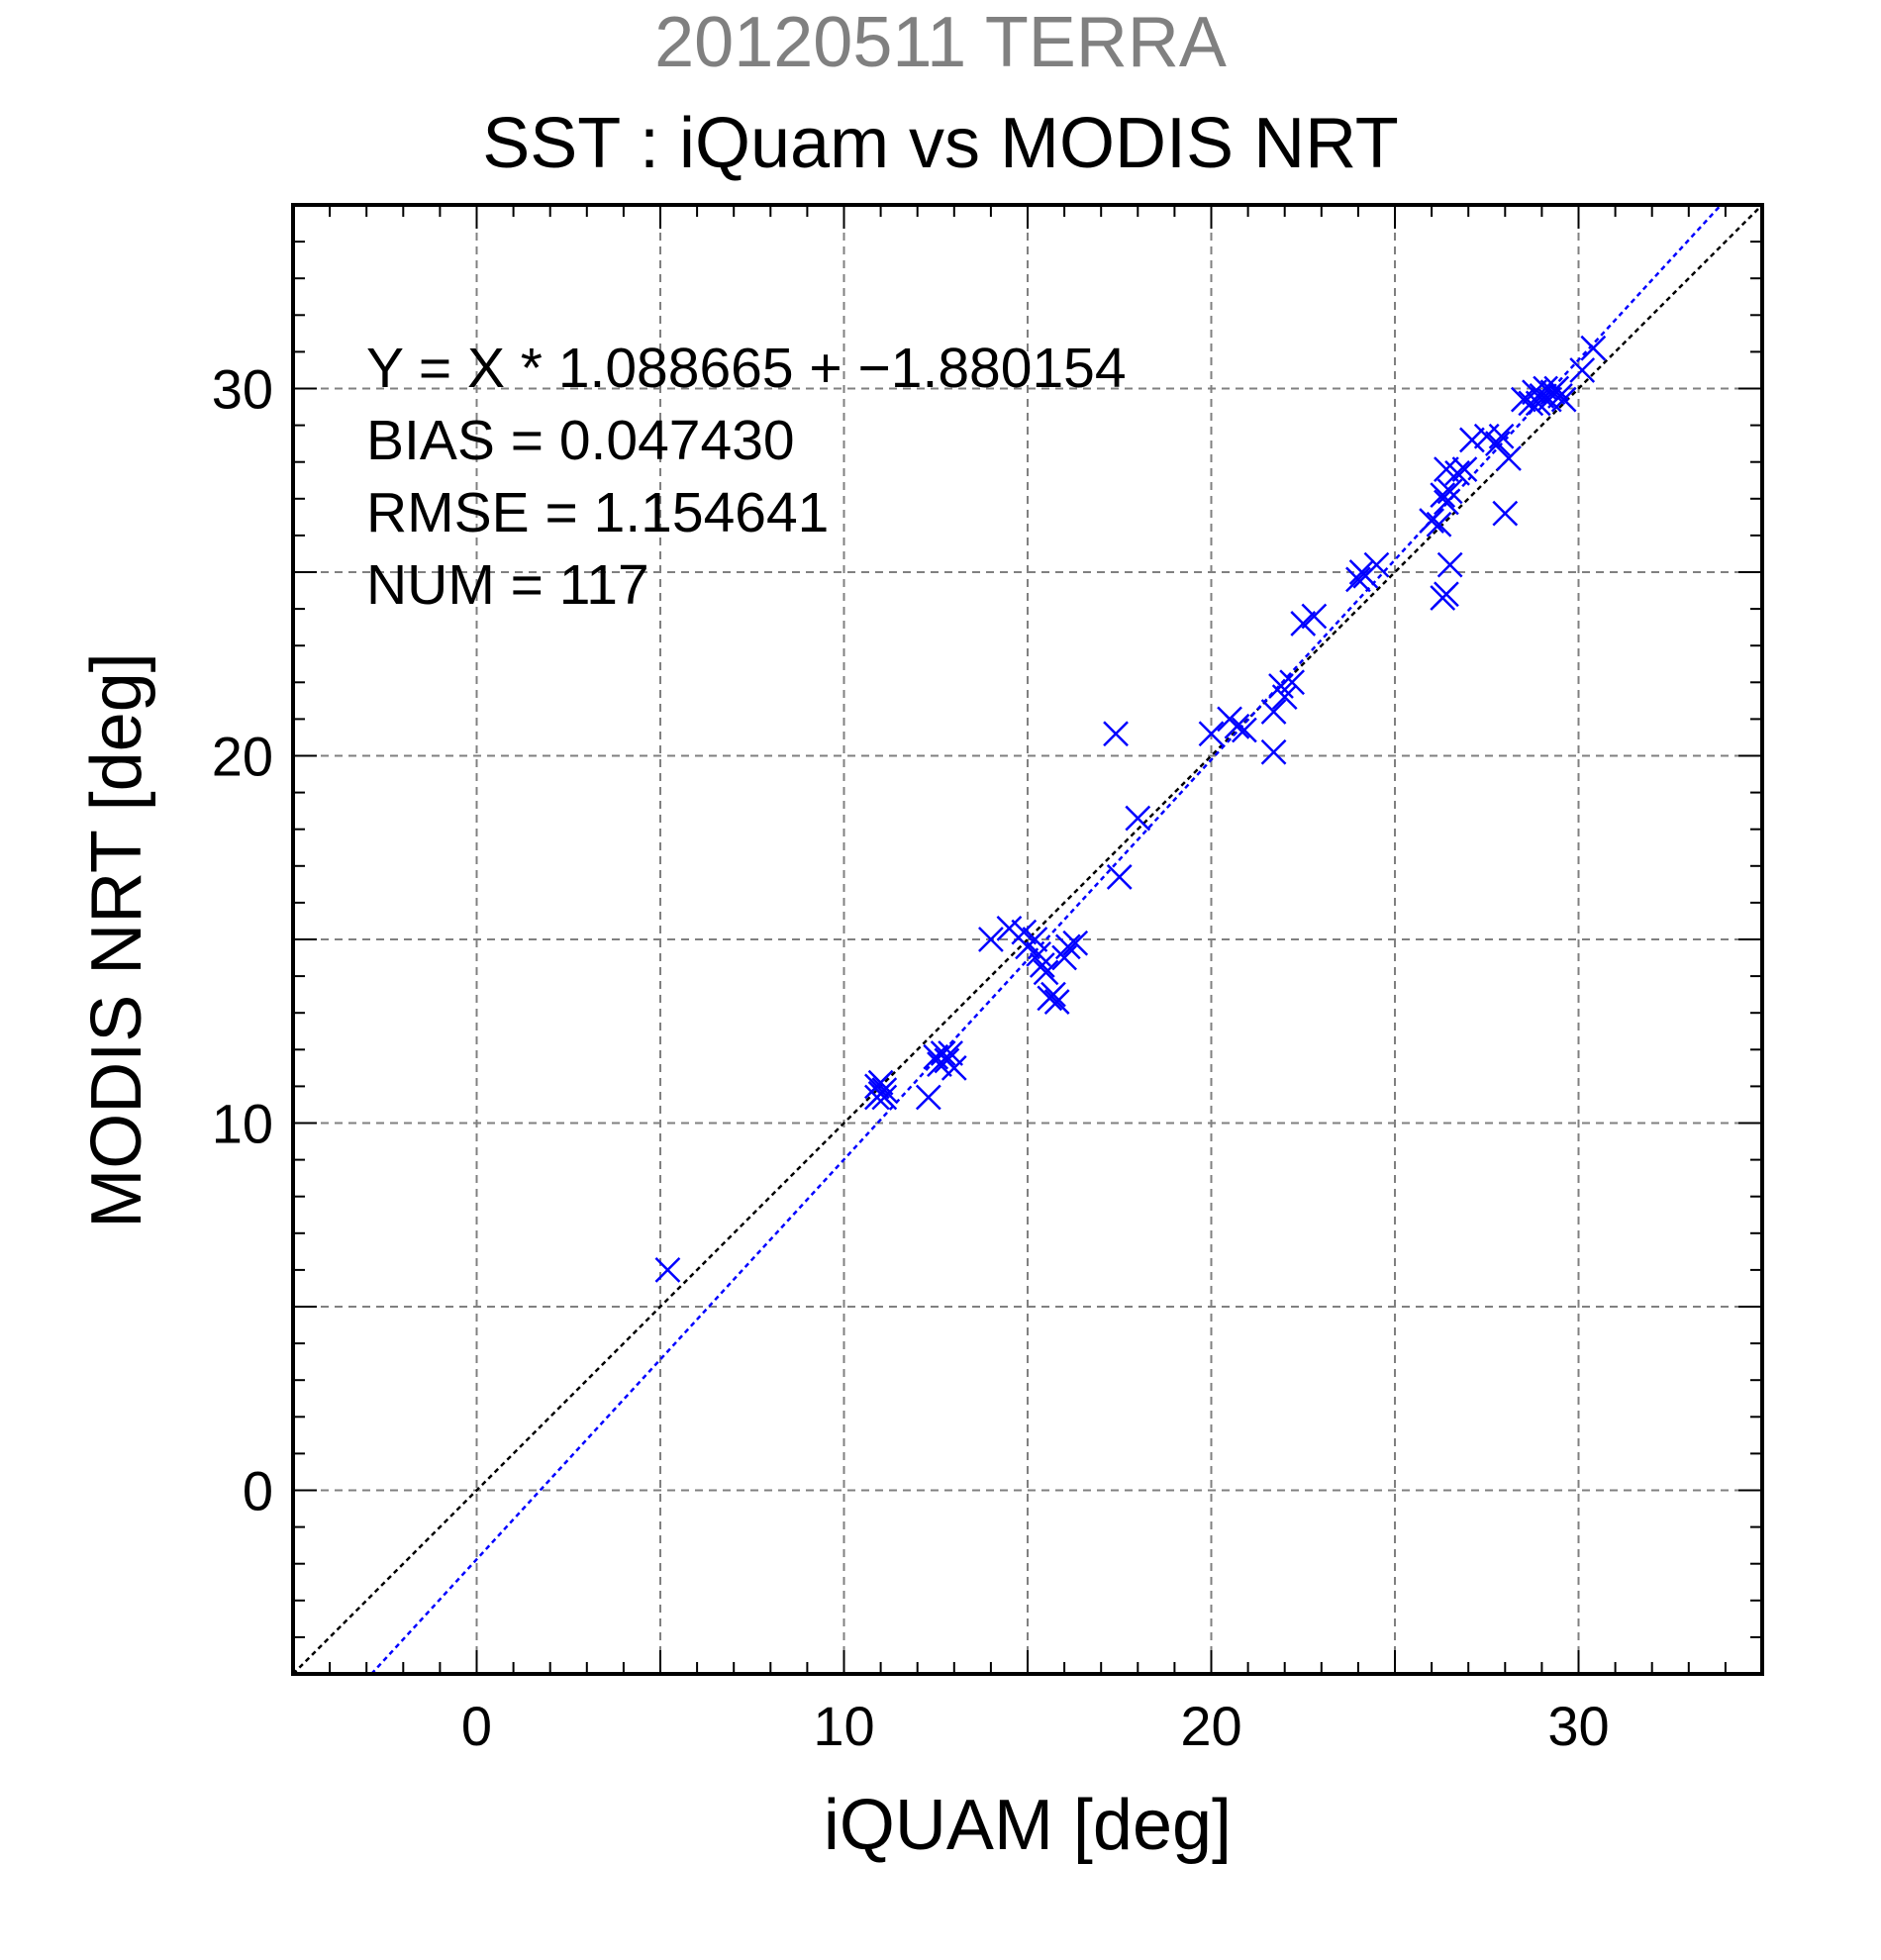 The image size is (1881, 1960). I want to click on y-tick-label: 10, so click(243, 1124).